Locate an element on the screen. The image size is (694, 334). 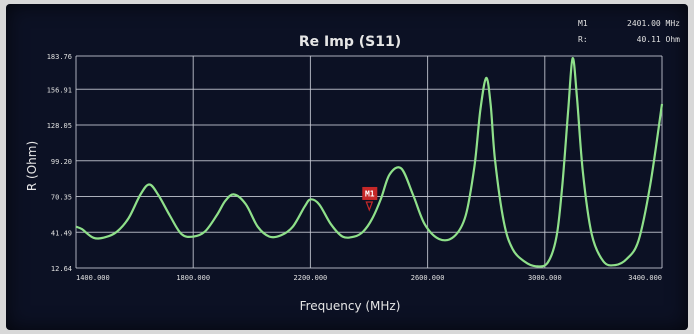
y-tick-label: 128.05 is located at coordinates (59, 126).